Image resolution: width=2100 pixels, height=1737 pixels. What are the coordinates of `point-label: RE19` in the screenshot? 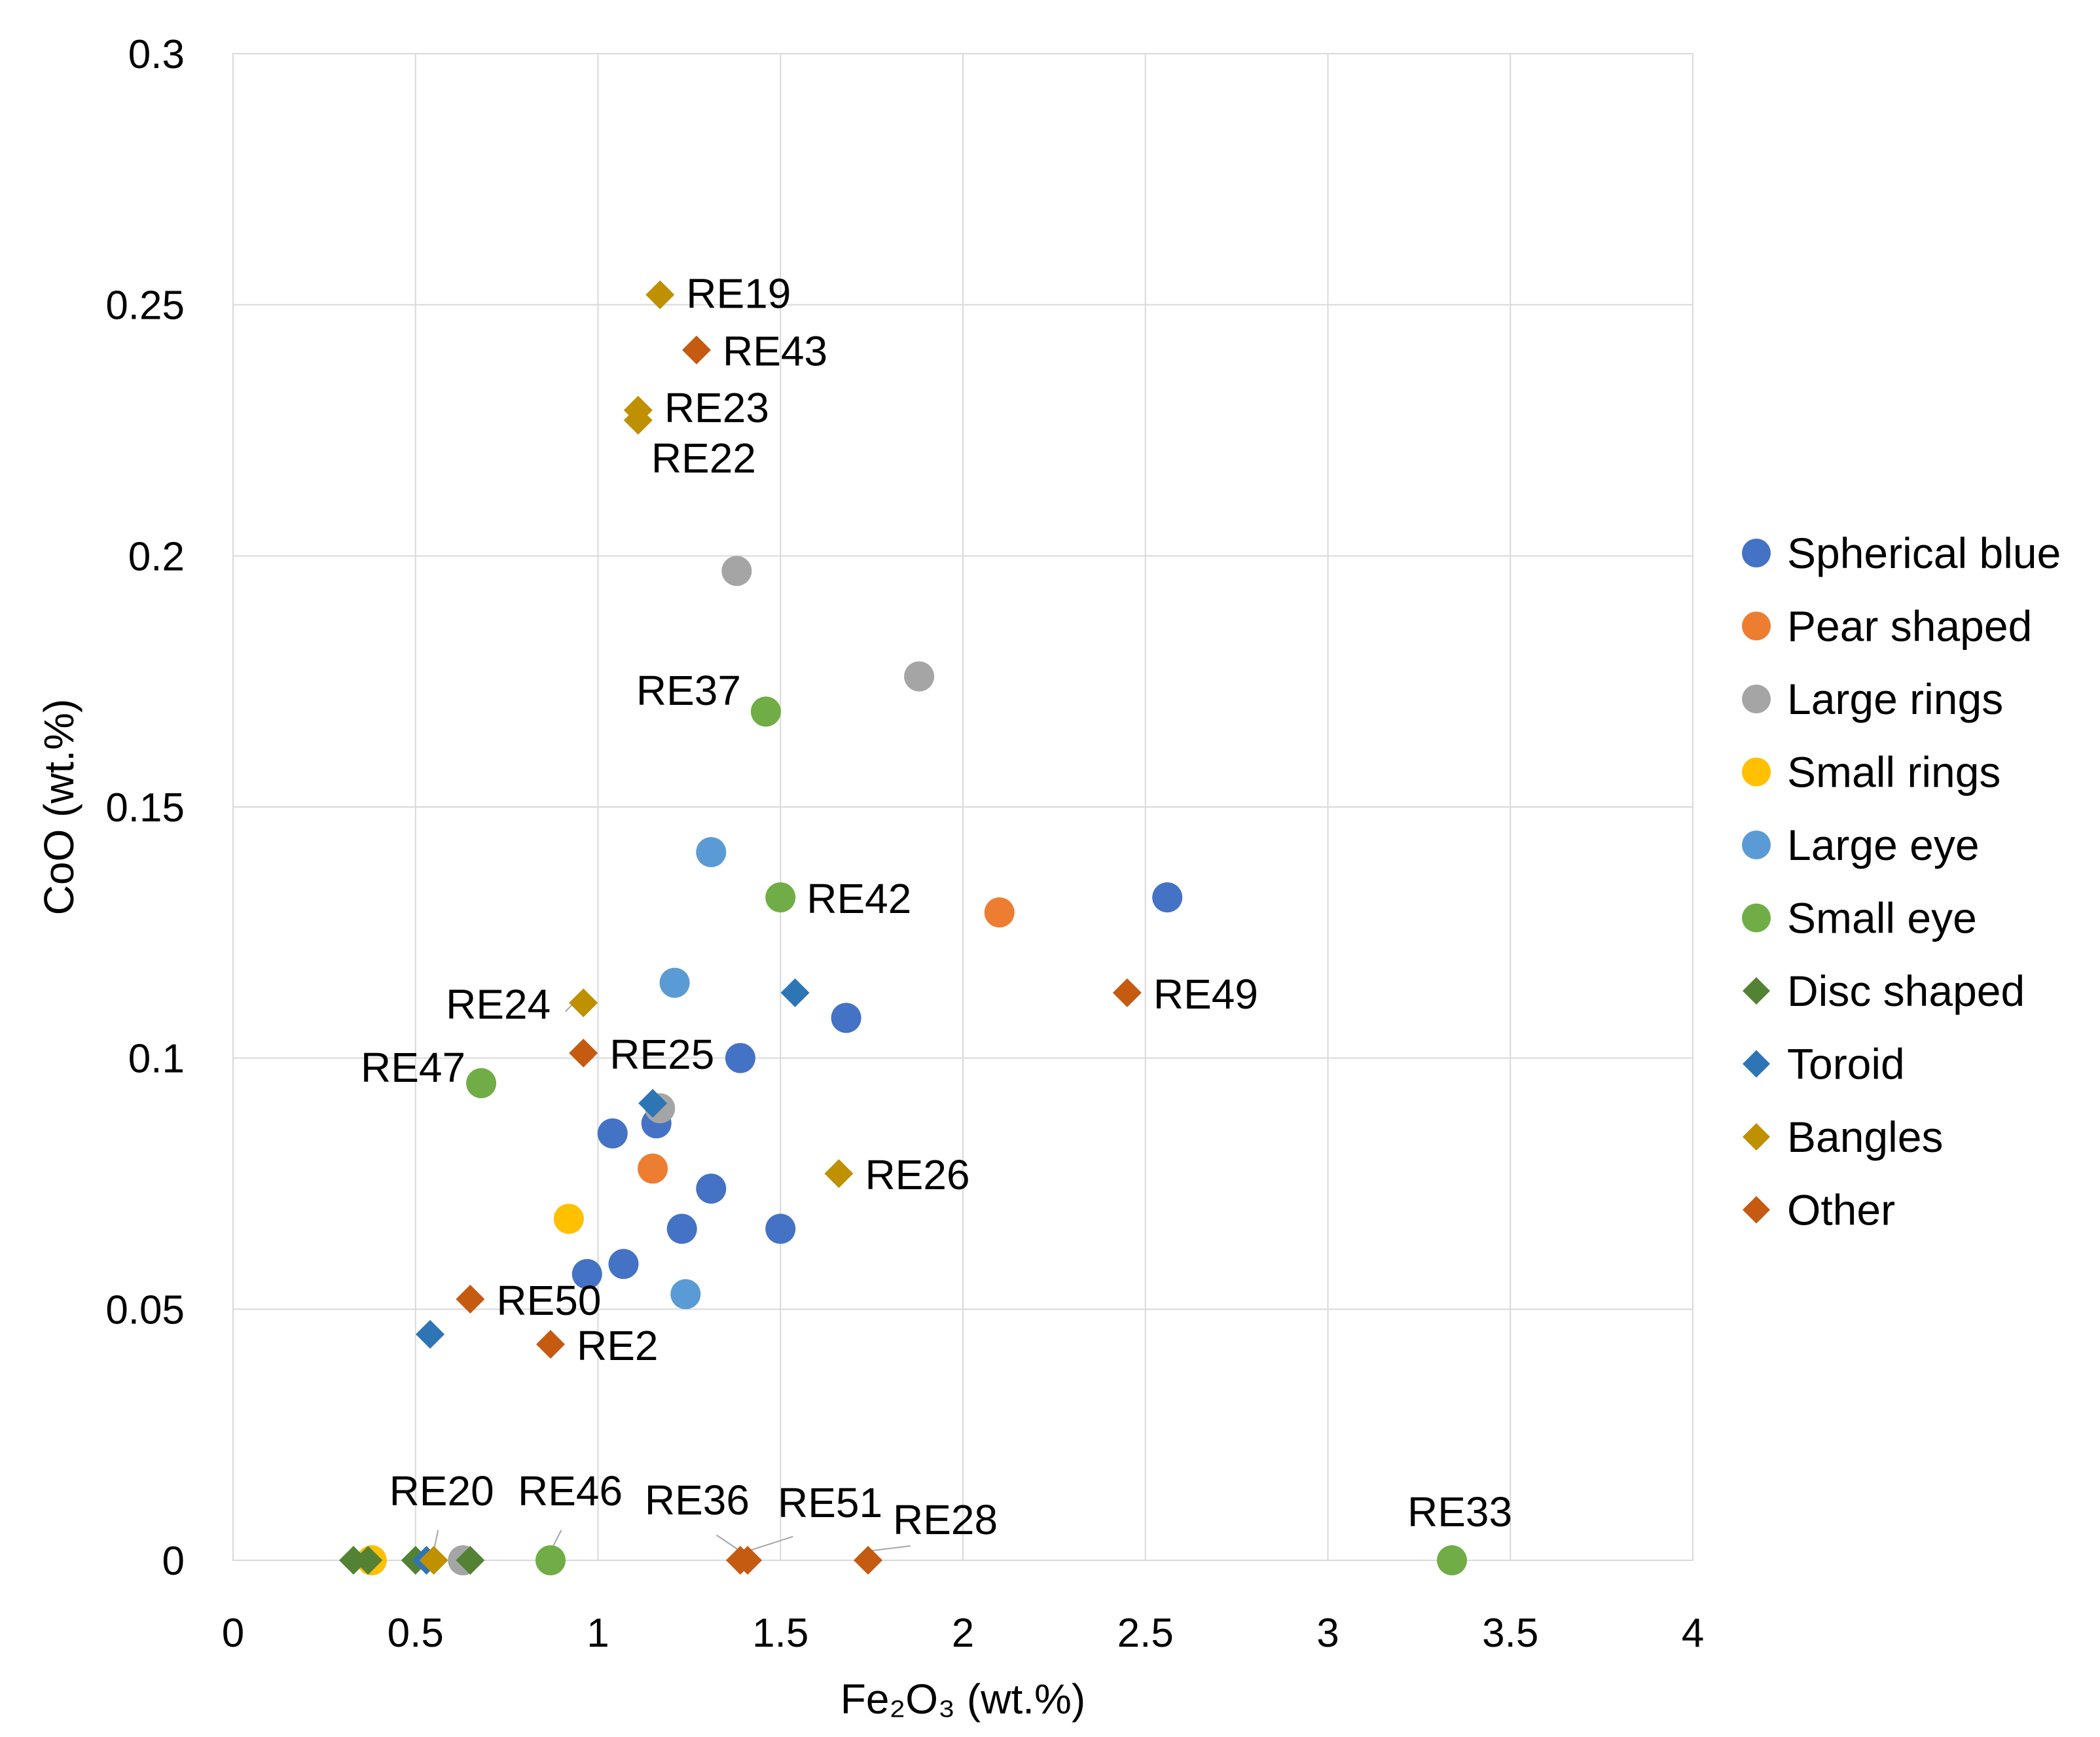 It's located at (739, 294).